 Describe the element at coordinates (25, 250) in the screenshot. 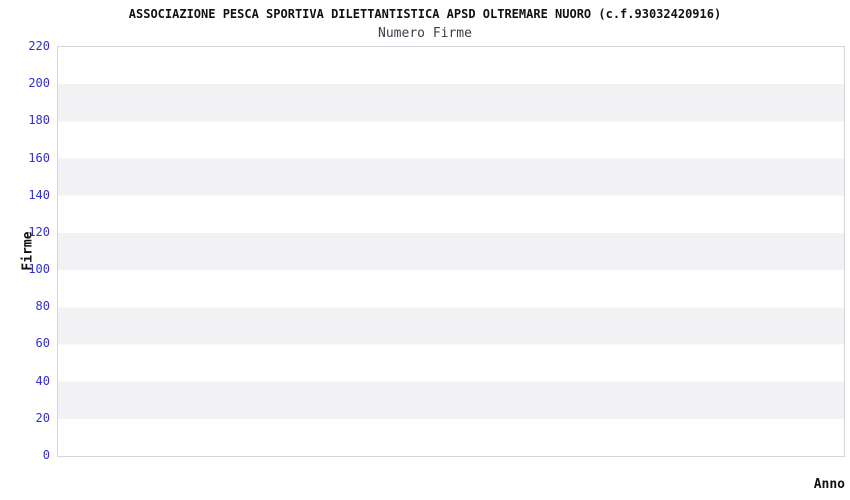

I see `y-axis-tick-labels: 0 20 40 60 80 100 120 140 160 180 200 220` at that location.